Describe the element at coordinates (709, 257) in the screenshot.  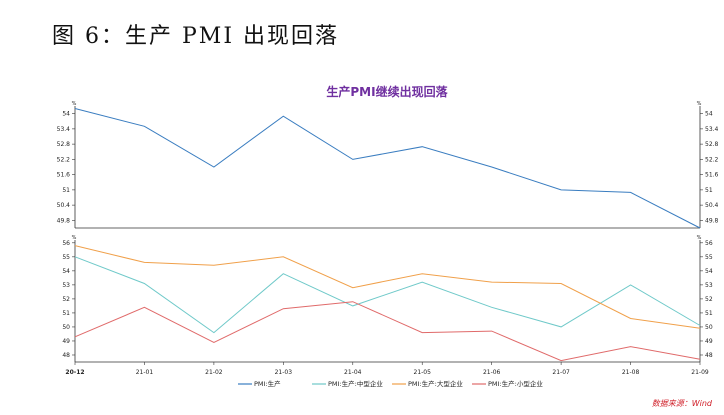
I see `lower-panel-right-tick-label: 55` at that location.